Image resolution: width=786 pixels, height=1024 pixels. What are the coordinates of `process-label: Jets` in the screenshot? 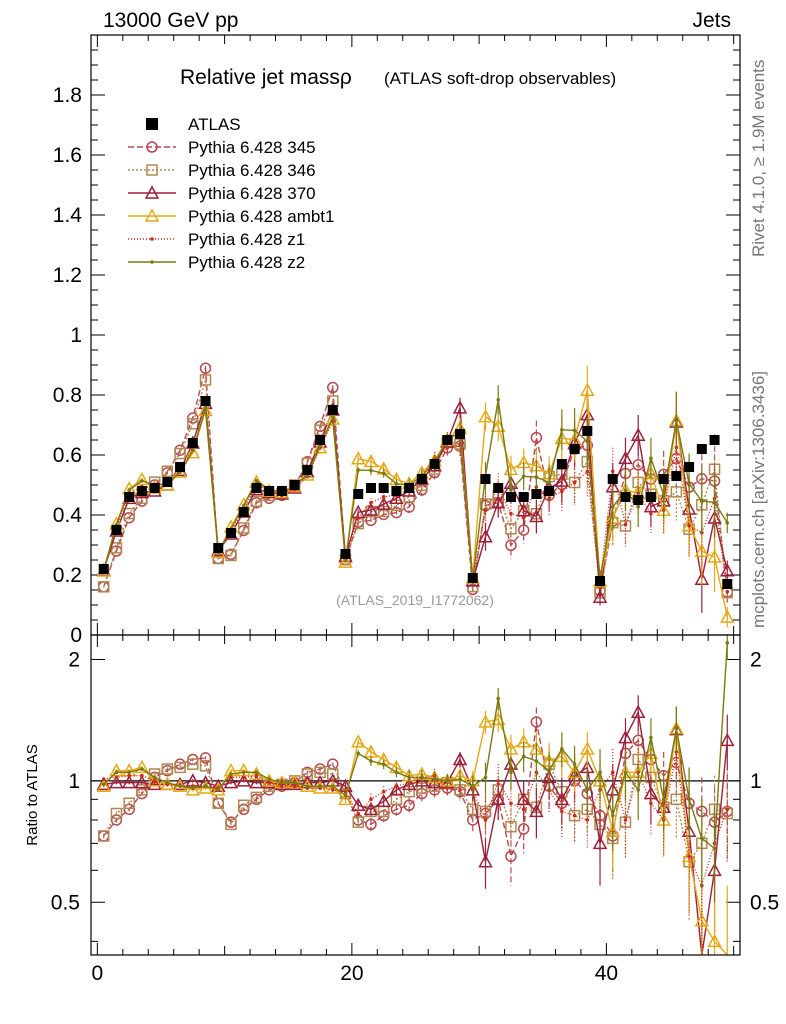 It's located at (711, 20).